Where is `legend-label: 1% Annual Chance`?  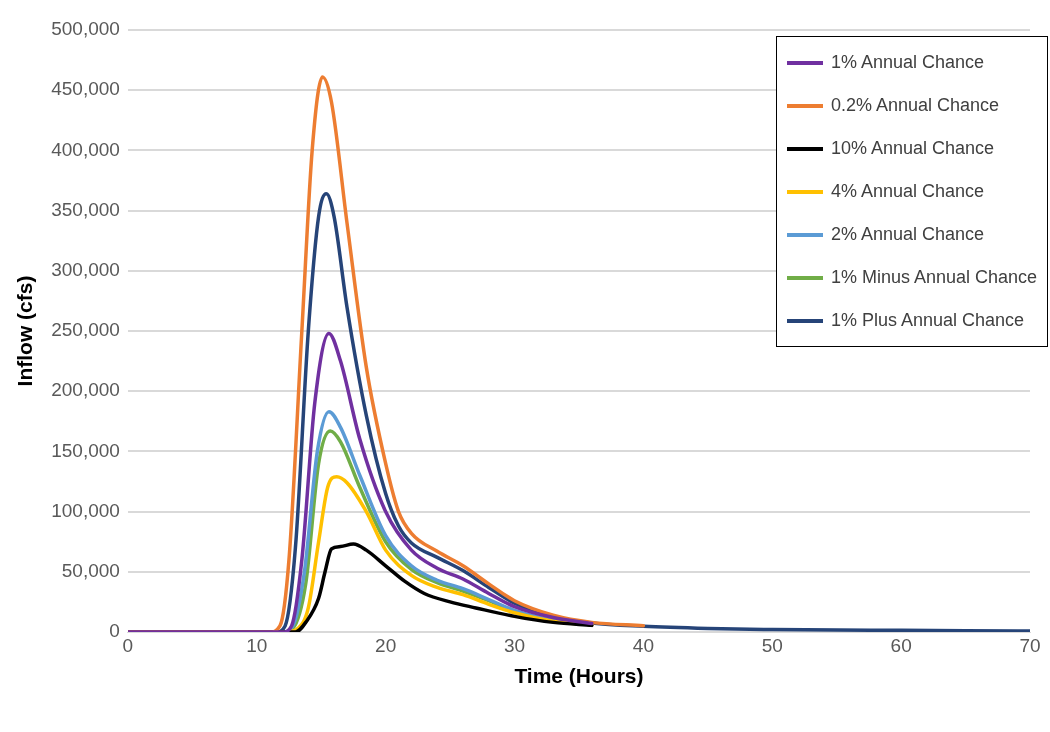
legend-label: 1% Annual Chance is located at coordinates (908, 62).